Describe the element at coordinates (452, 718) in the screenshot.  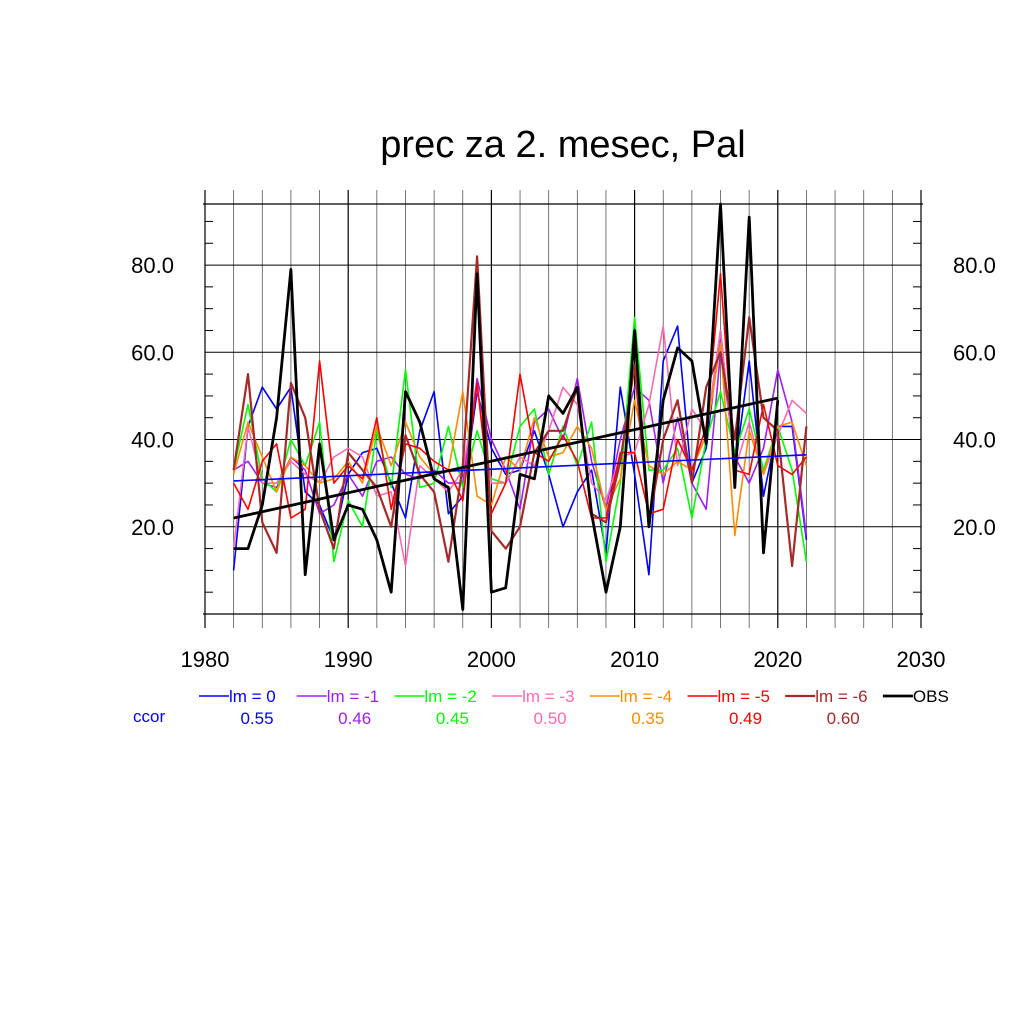
I see `ccor-value: 0.45` at that location.